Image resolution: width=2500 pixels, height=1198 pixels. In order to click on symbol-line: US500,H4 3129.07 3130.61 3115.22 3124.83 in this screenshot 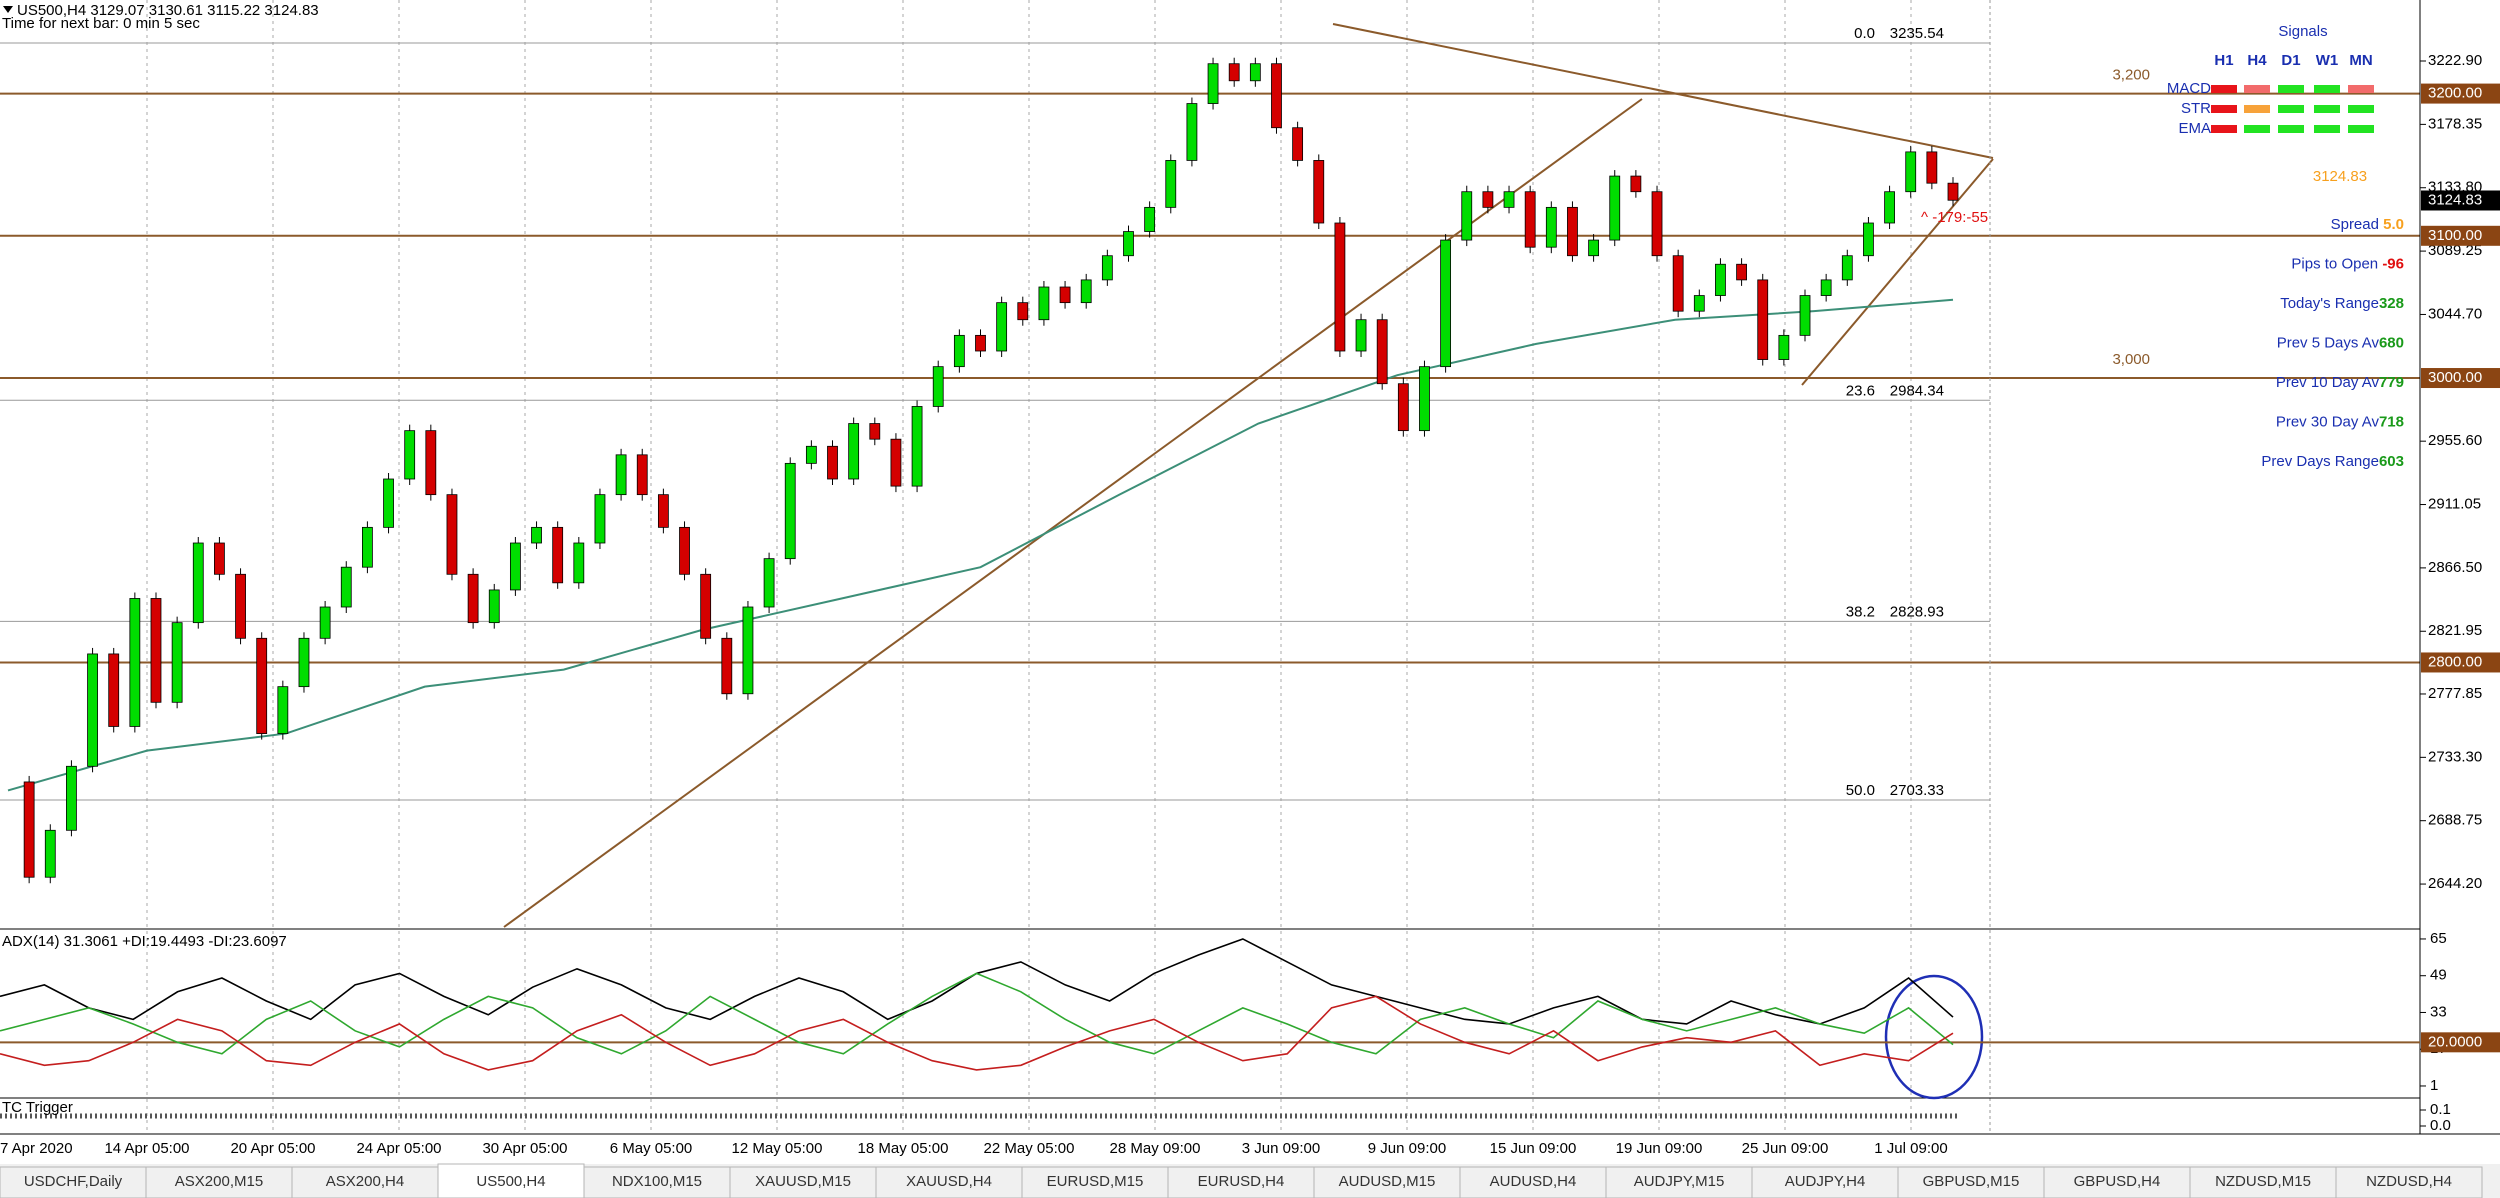, I will do `click(168, 10)`.